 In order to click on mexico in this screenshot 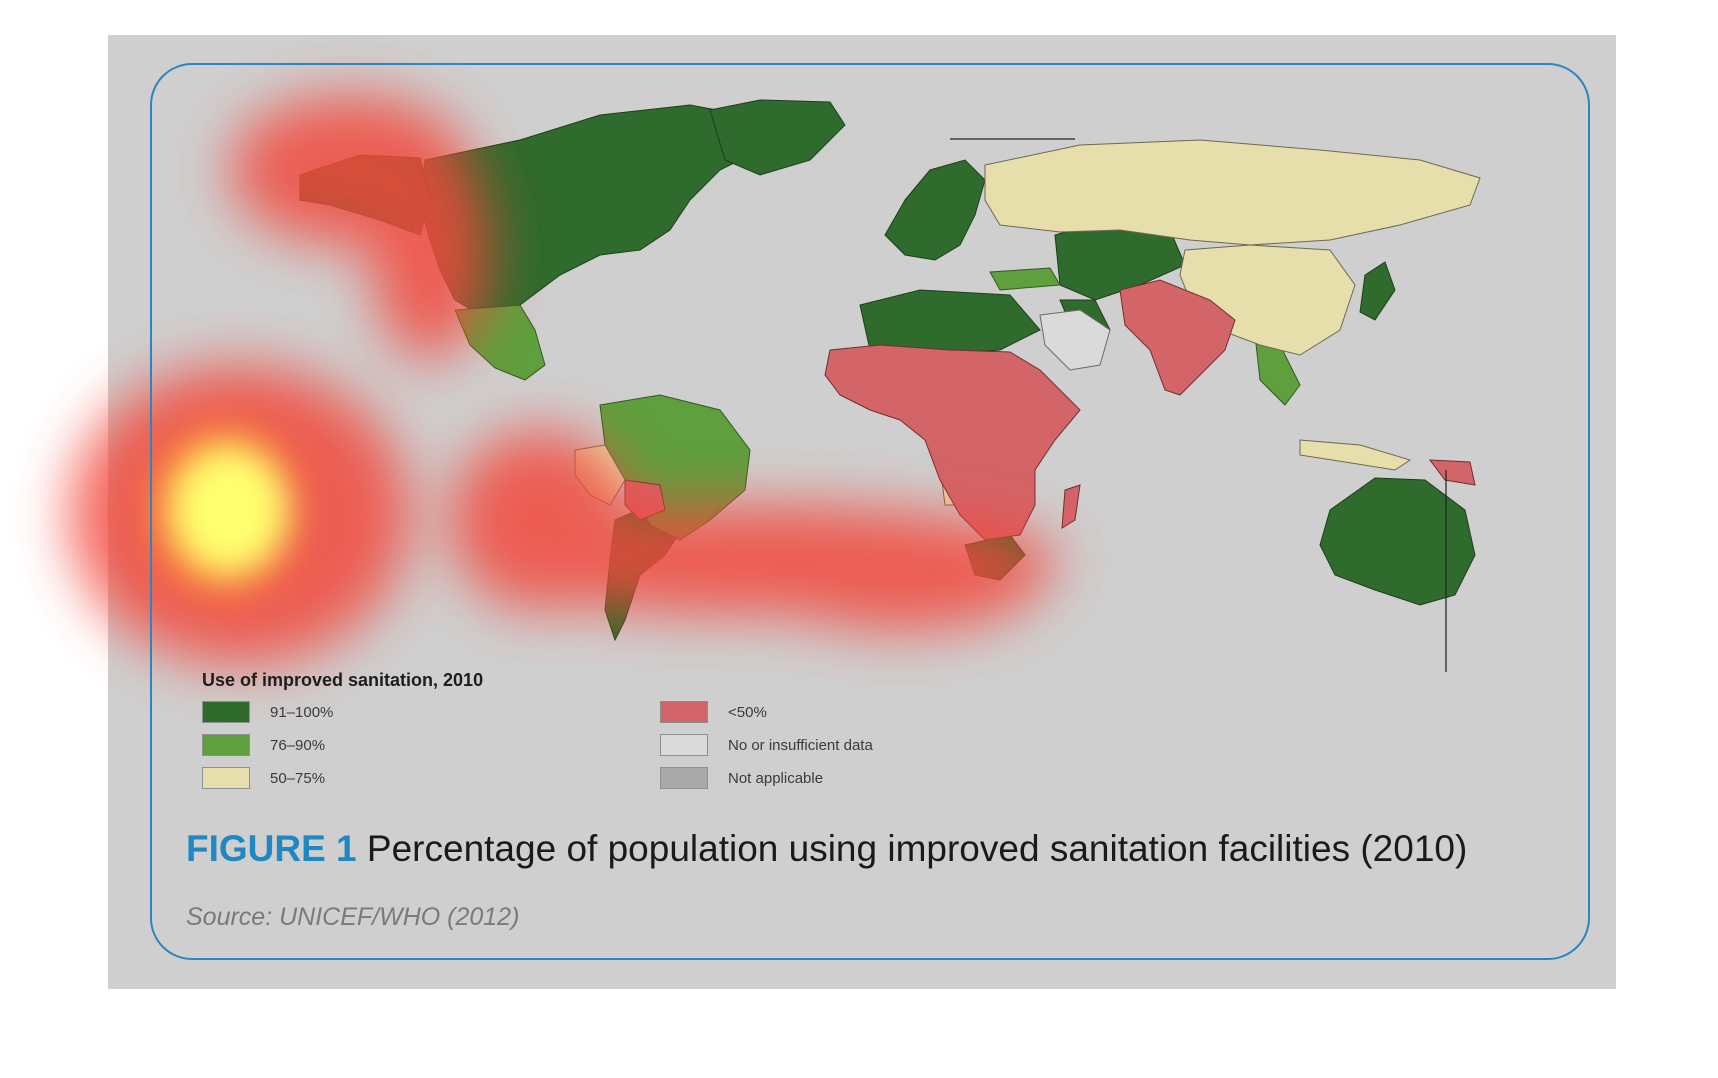, I will do `click(500, 342)`.